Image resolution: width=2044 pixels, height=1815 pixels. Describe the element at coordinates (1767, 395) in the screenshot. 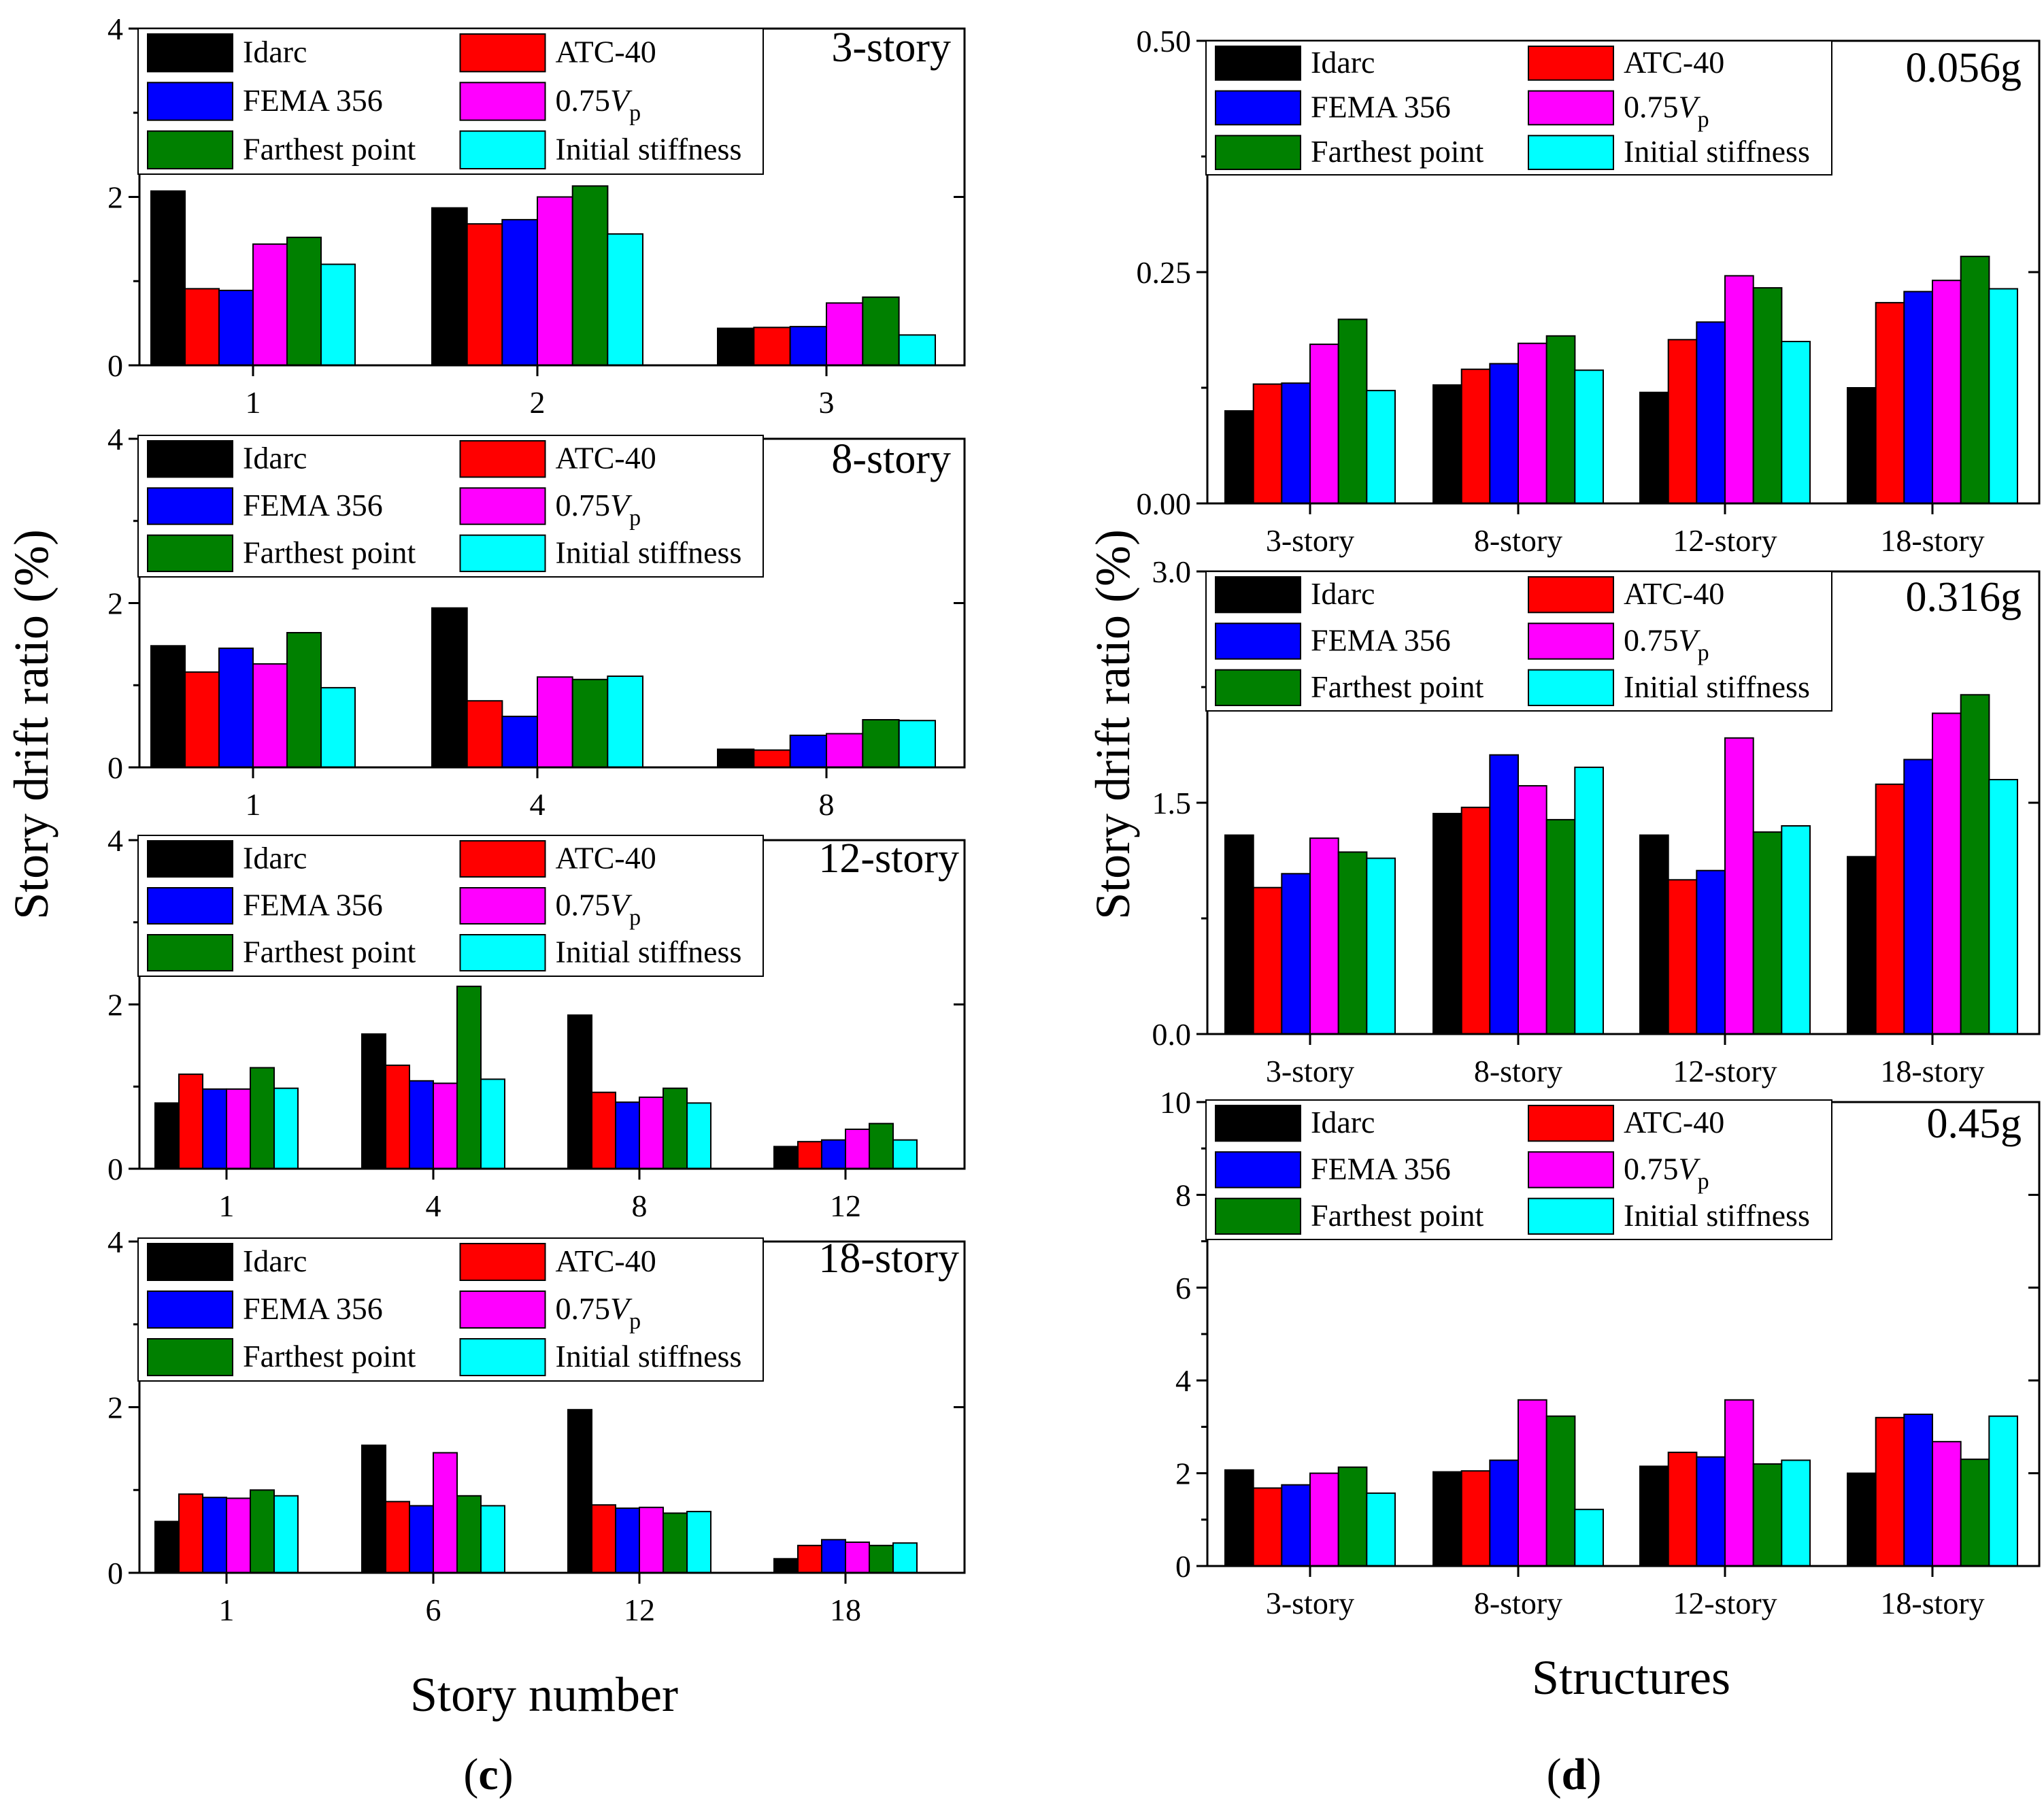

I see `bar-0.056g-farthest-point-12-story` at that location.